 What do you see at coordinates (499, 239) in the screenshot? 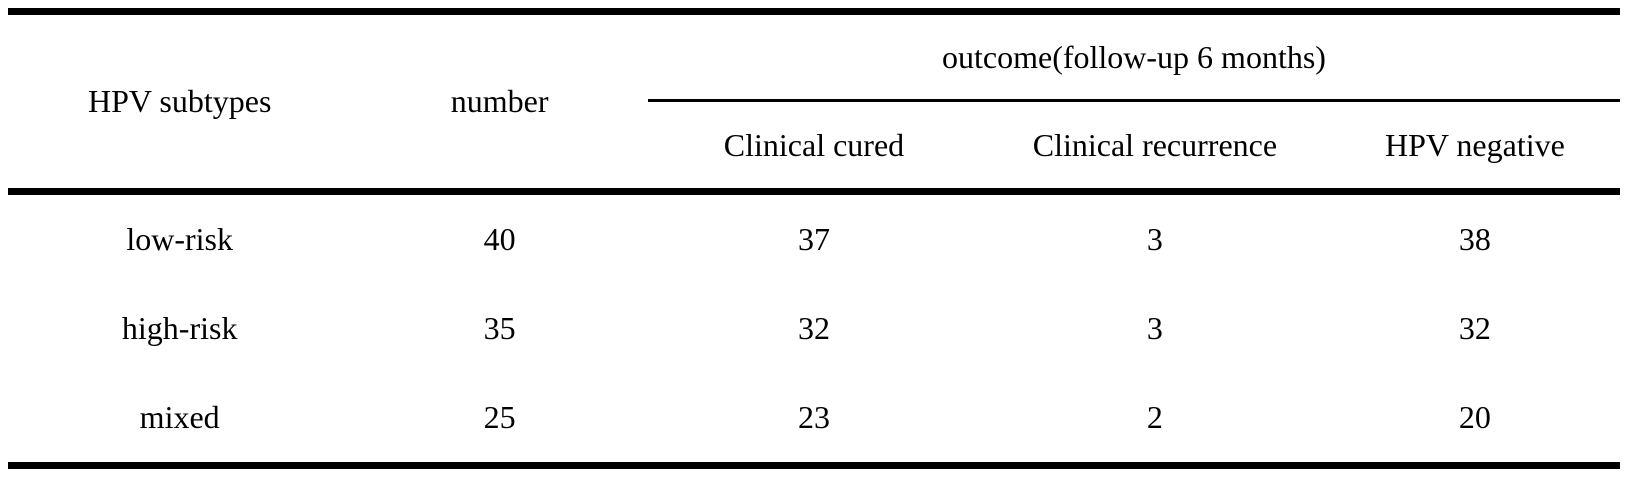
I see `cell-number: 40` at bounding box center [499, 239].